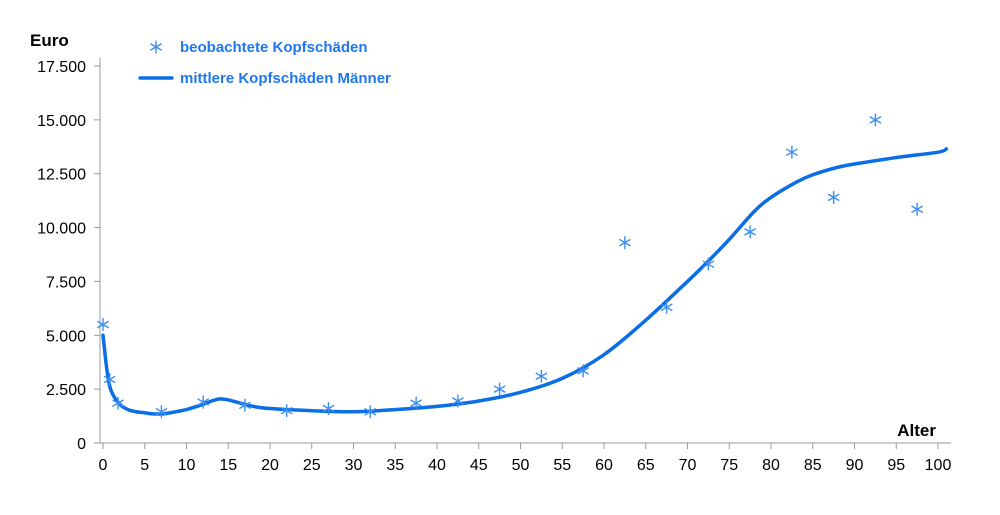 Image resolution: width=1000 pixels, height=515 pixels. What do you see at coordinates (270, 465) in the screenshot?
I see `x-tick-label: 20` at bounding box center [270, 465].